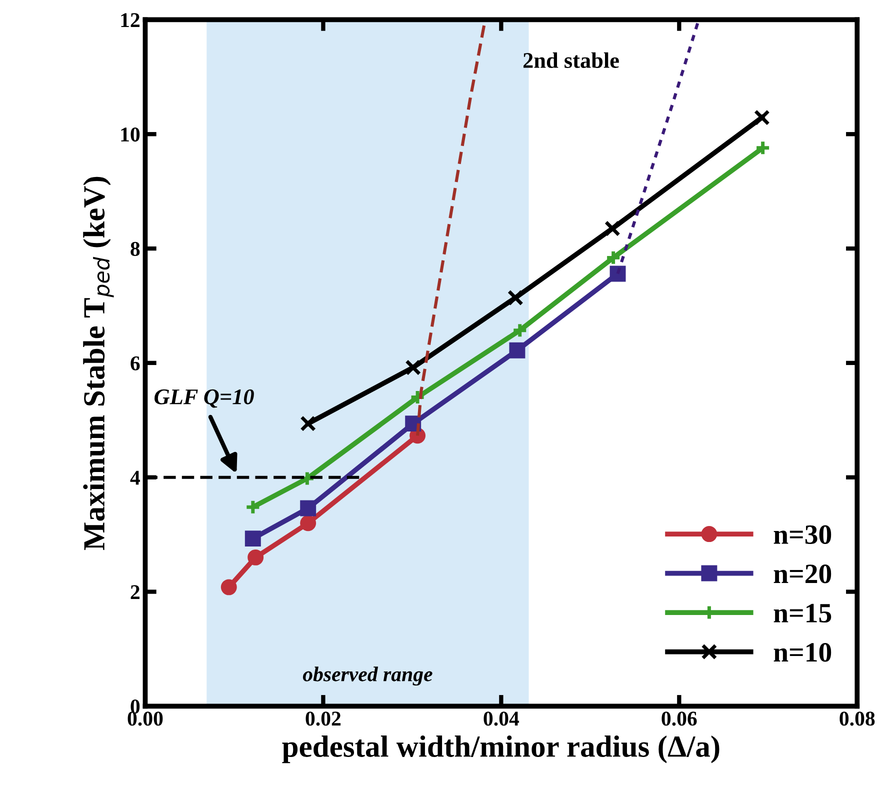  I want to click on y-tick-label: 4, so click(135, 477).